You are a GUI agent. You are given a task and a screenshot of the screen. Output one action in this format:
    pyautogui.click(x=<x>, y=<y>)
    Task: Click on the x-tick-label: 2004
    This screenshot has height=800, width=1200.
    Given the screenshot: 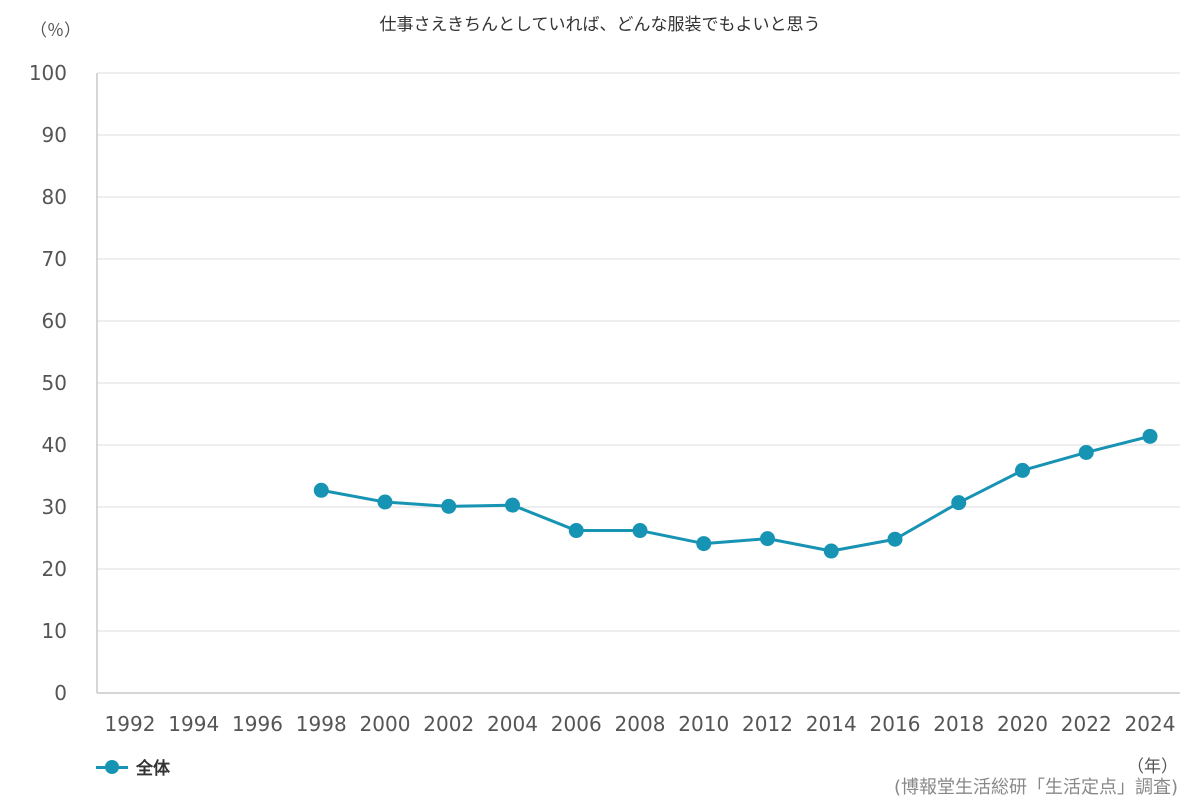 What is the action you would take?
    pyautogui.click(x=512, y=724)
    